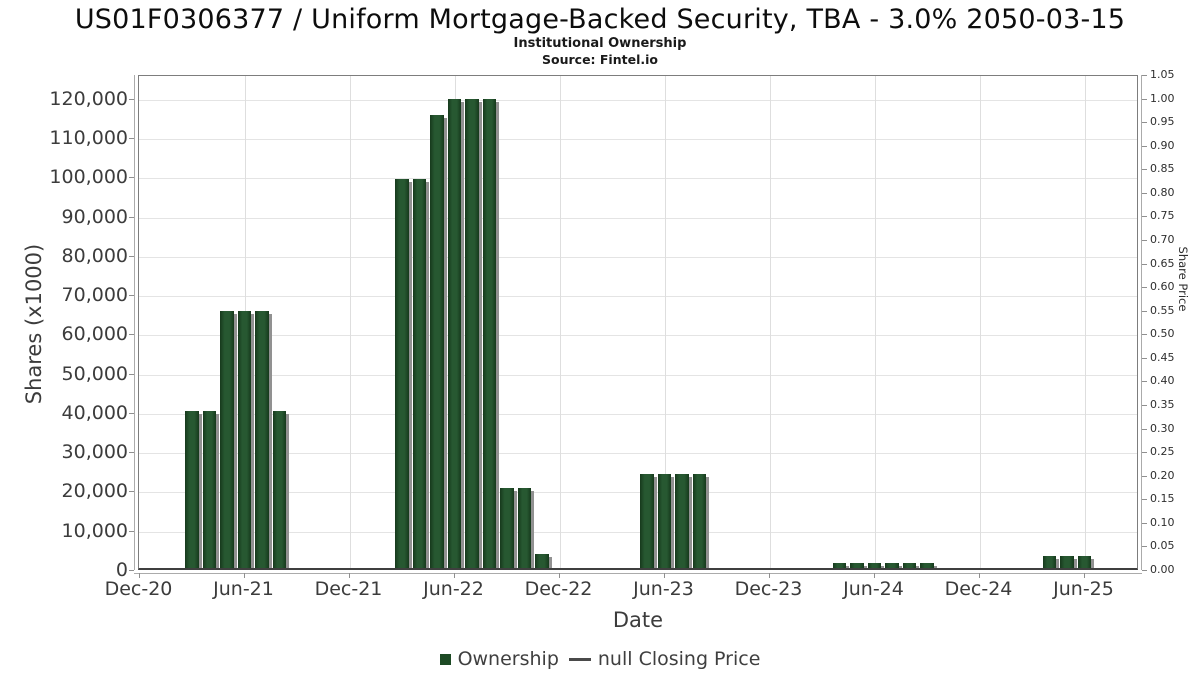 Image resolution: width=1200 pixels, height=675 pixels. I want to click on y-axis-tick-label-right: 0.10, so click(1162, 522).